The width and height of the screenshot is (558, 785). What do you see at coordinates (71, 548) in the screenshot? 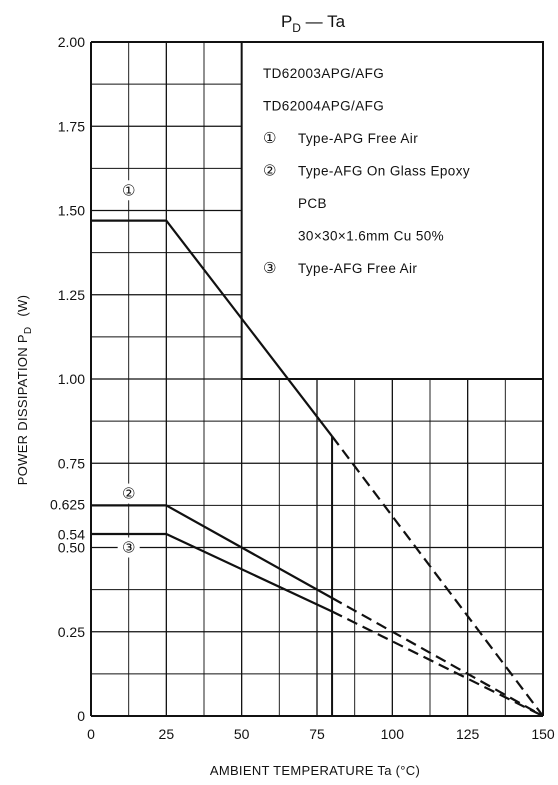
I see `y-tick-label: 0.50` at bounding box center [71, 548].